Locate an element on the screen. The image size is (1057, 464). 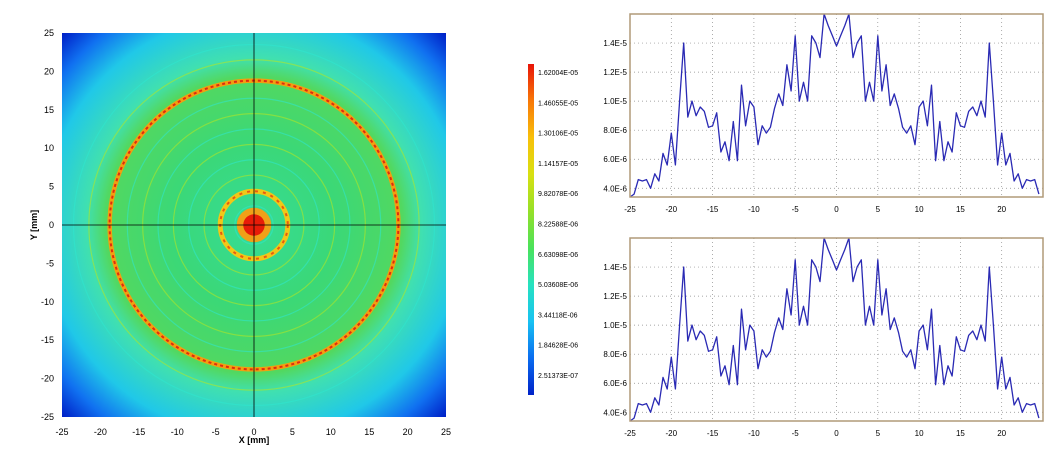
profile-top-x-ticks: -25 -20 -15 -10 -5 0 5 10 15 20 is located at coordinates (815, 209).